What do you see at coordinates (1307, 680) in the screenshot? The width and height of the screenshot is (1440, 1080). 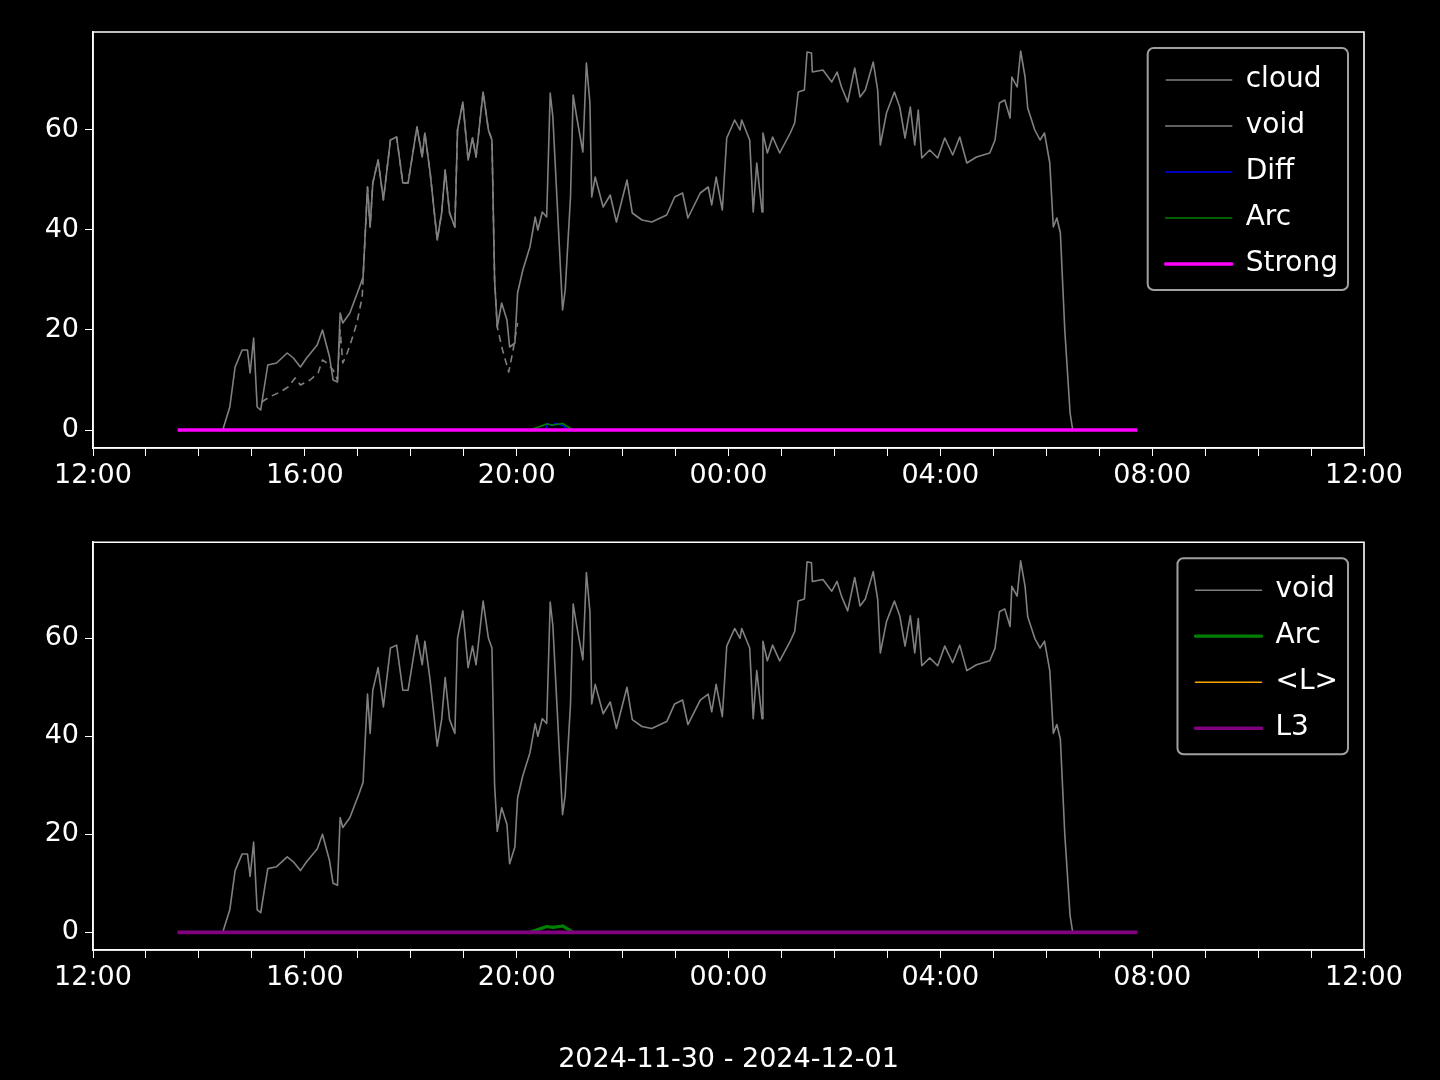 I see `legend-label: <L>` at bounding box center [1307, 680].